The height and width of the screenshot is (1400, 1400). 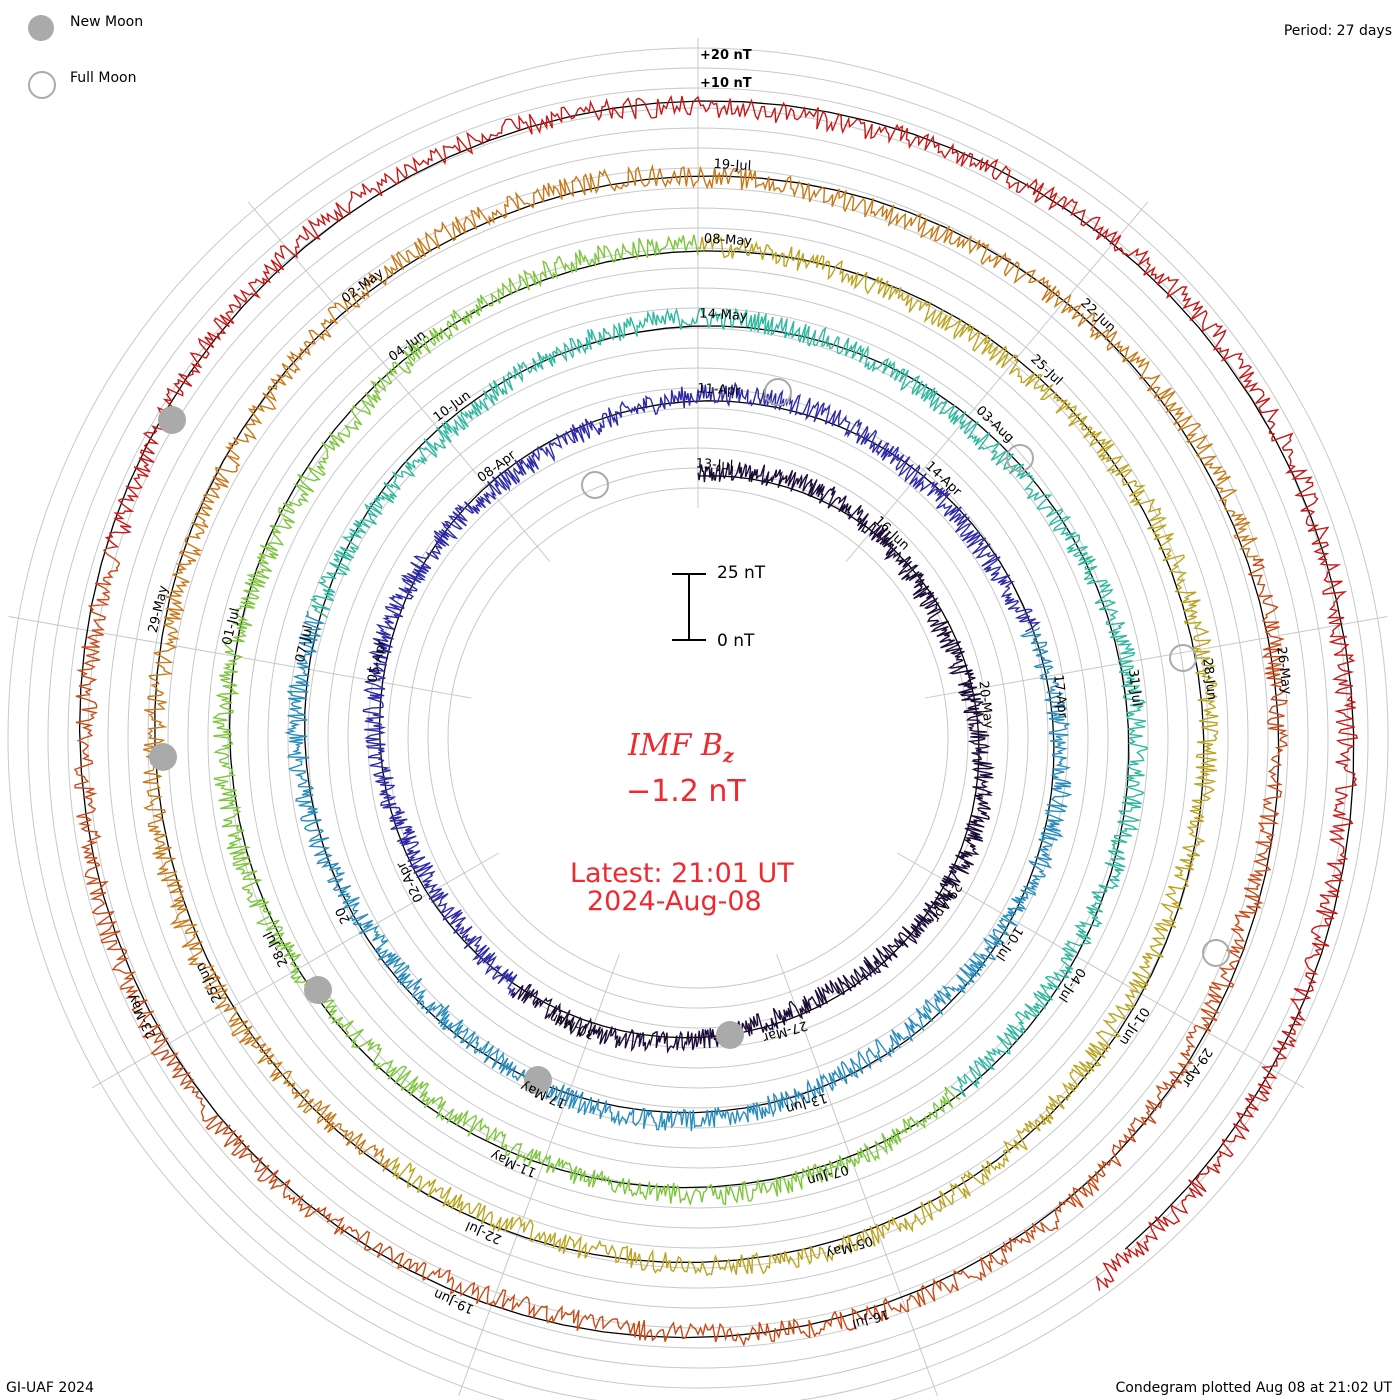 I want to click on footer-credit: GI-UAF 2024, so click(x=50, y=1388).